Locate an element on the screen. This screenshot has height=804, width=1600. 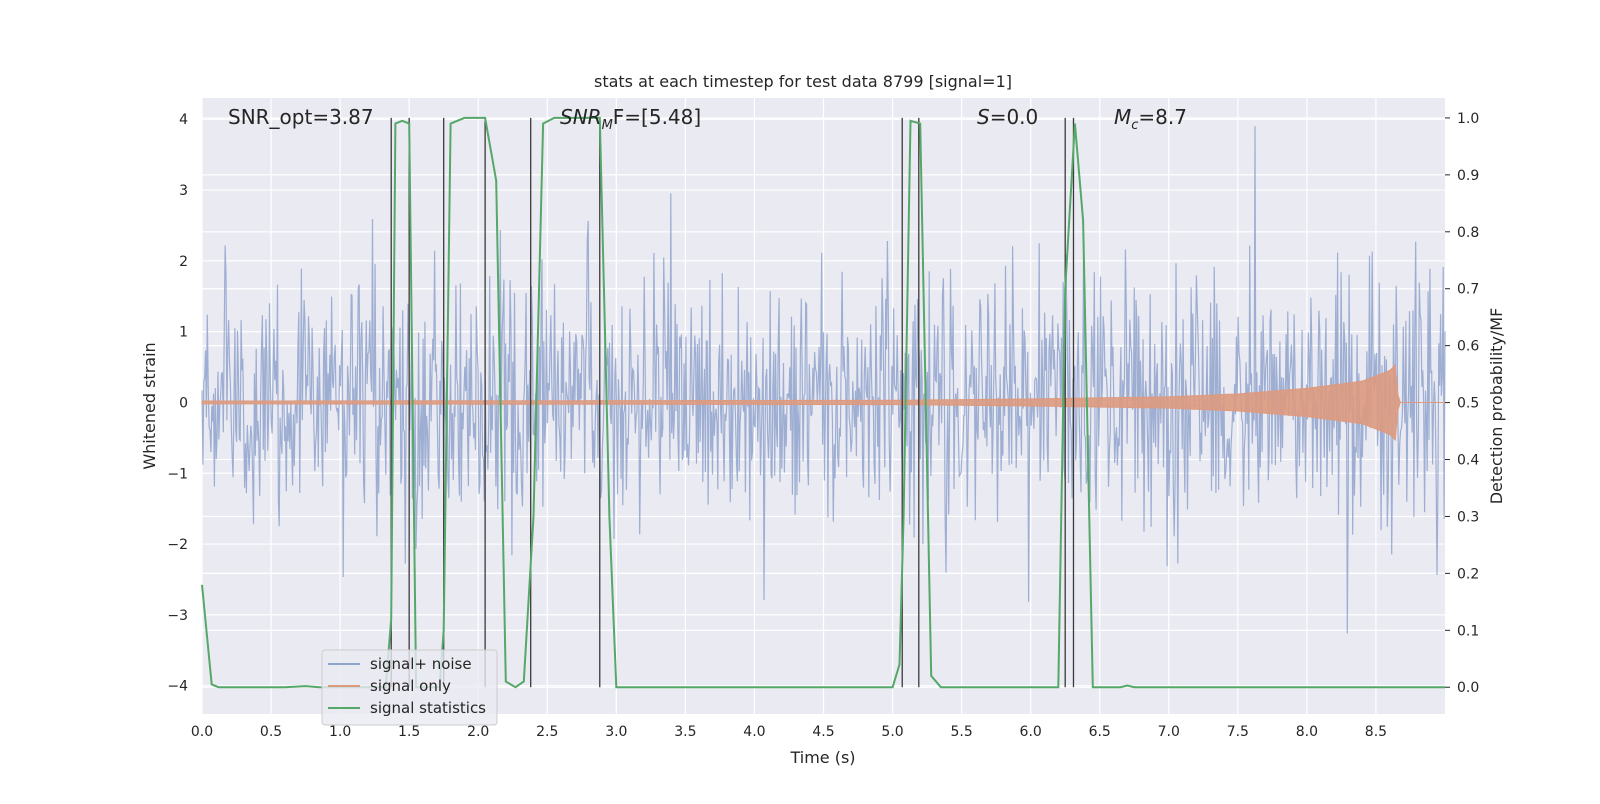
y2-tick-label: 0.2 is located at coordinates (1468, 574).